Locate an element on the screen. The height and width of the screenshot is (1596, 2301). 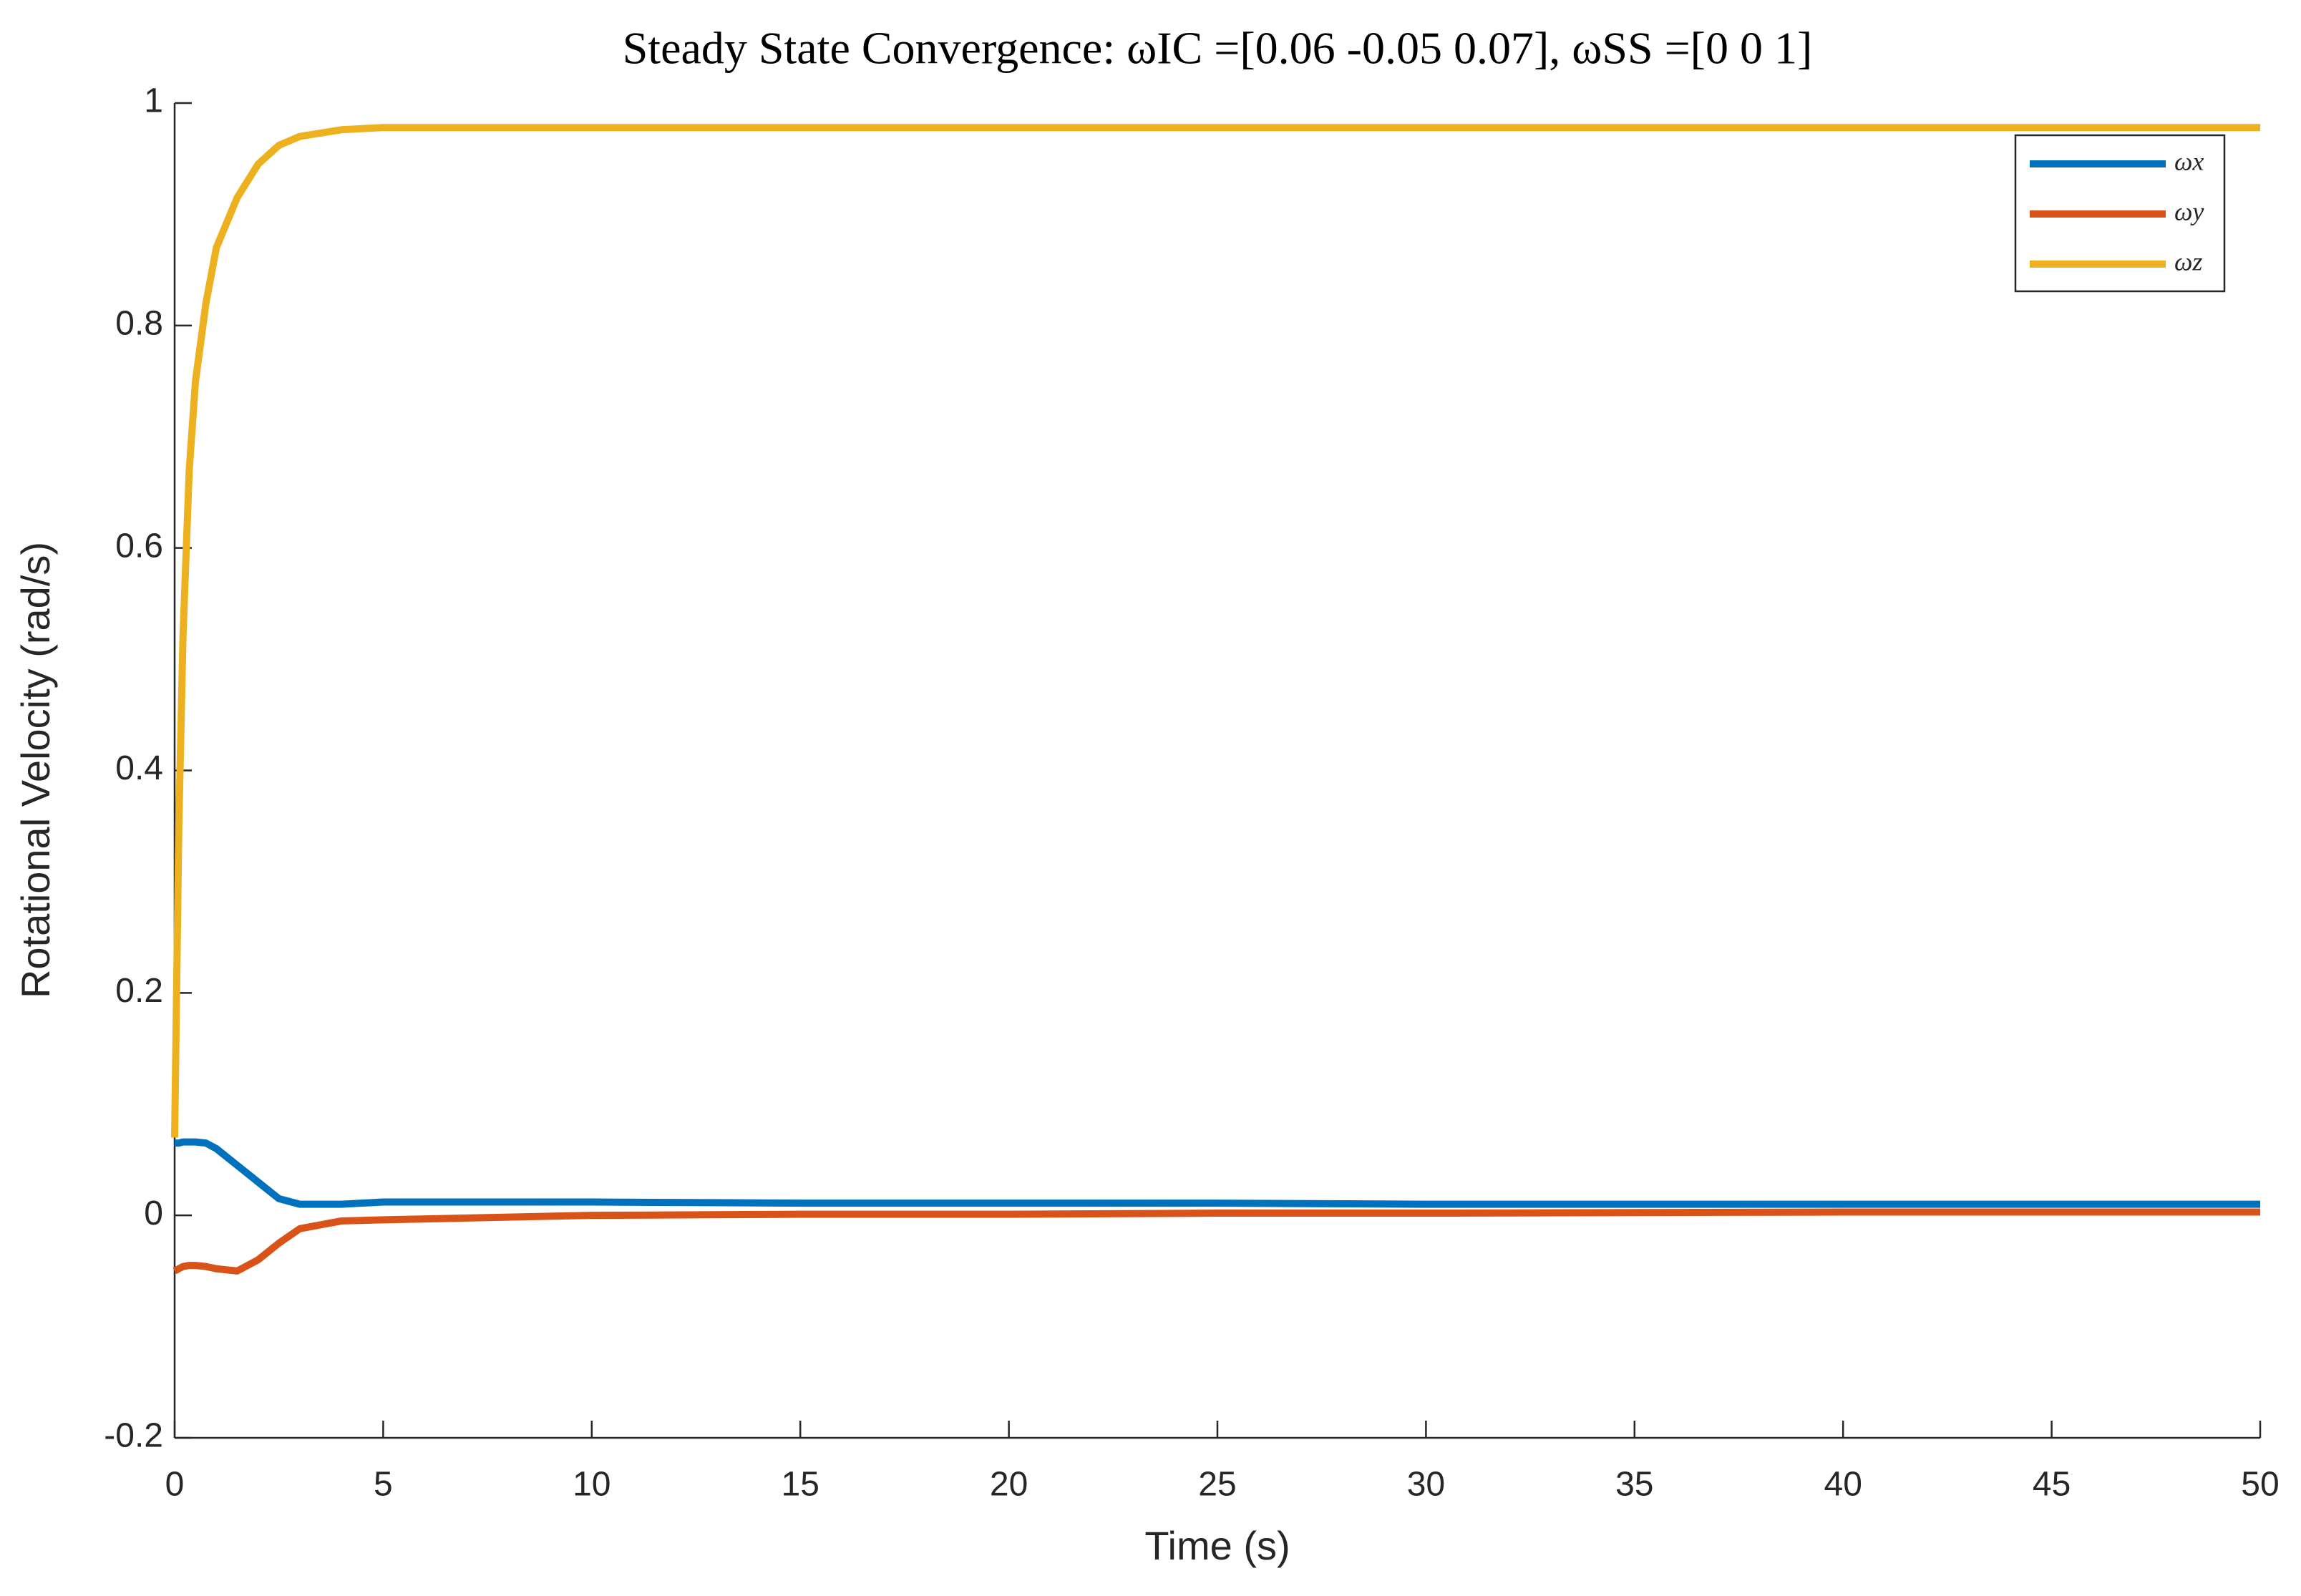
x-axis-label: Time (s) is located at coordinates (1217, 1545).